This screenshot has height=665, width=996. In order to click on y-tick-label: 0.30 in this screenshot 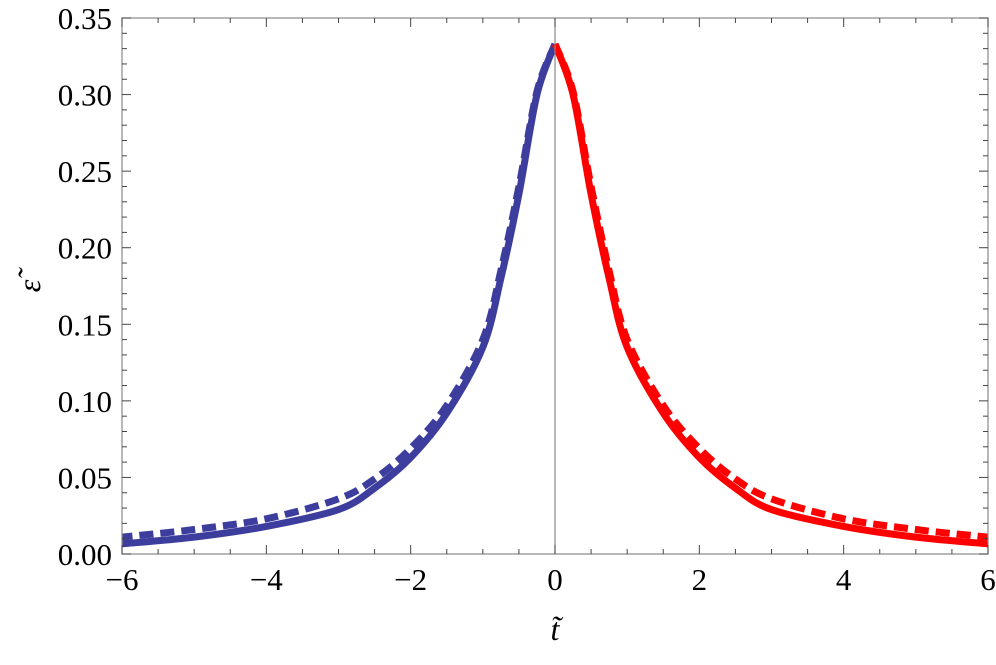, I will do `click(85, 95)`.